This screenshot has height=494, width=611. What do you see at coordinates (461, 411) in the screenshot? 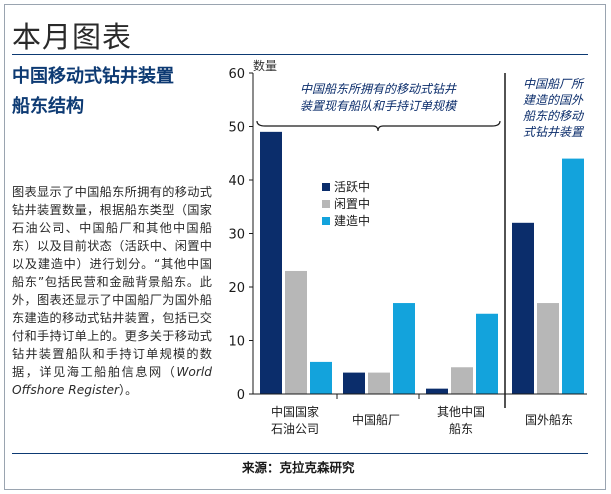
I see `x-tick-label-3a: 其他中国` at bounding box center [461, 411].